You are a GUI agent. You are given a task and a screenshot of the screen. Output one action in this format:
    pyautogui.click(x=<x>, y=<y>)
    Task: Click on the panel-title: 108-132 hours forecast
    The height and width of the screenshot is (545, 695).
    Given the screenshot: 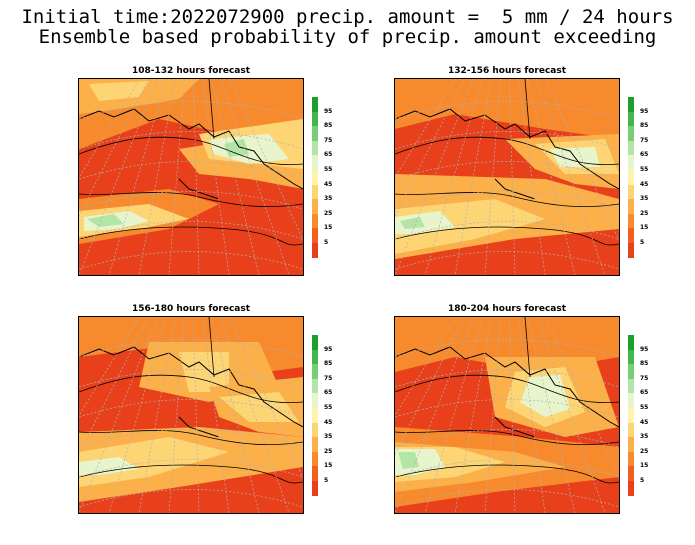 What is the action you would take?
    pyautogui.click(x=191, y=71)
    